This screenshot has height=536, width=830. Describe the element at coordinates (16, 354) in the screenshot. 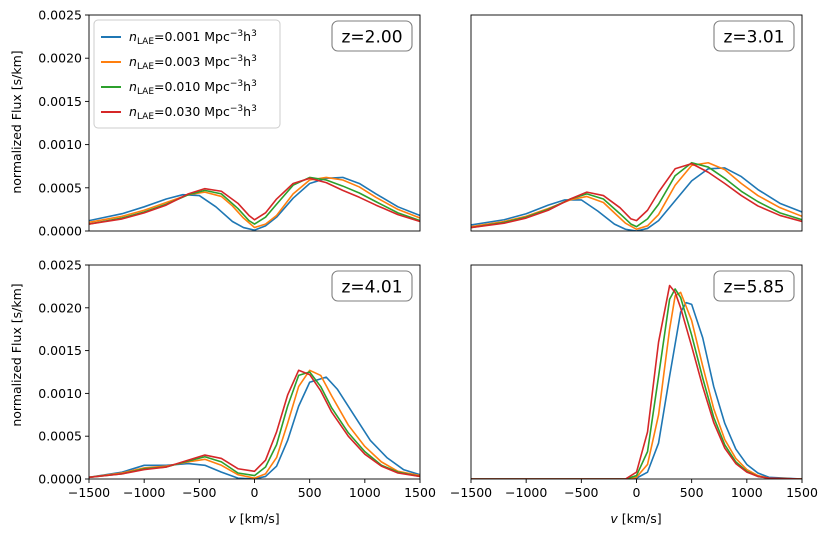

I see `y-axis-label-bottom: normalized Flux [s/km]` at that location.